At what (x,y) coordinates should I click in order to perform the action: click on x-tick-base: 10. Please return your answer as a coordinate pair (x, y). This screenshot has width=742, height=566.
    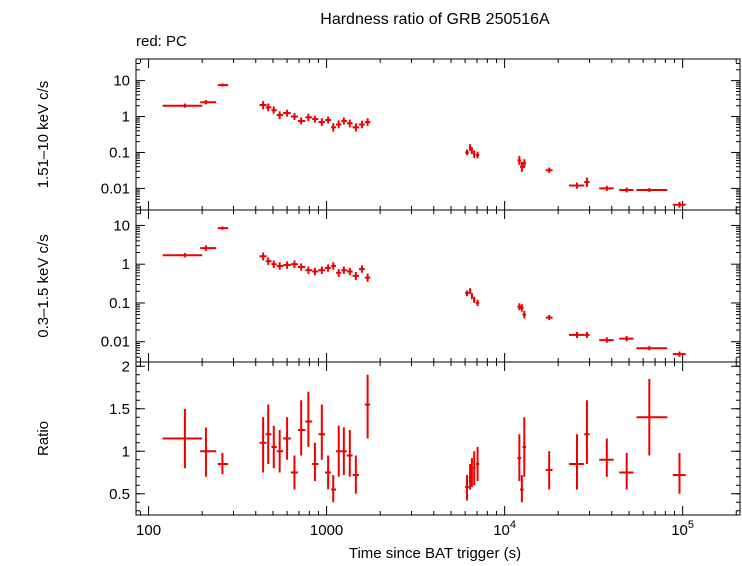
    Looking at the image, I should click on (501, 530).